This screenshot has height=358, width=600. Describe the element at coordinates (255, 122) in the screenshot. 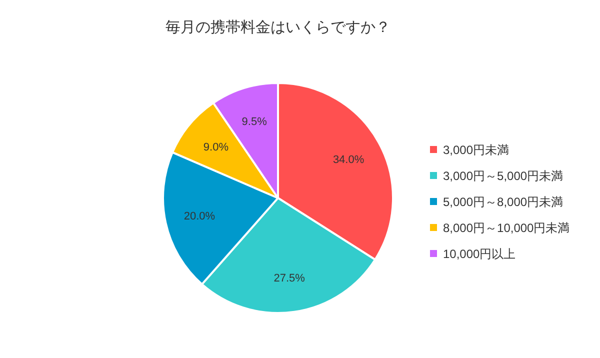

I see `data-label: 9.5%` at that location.